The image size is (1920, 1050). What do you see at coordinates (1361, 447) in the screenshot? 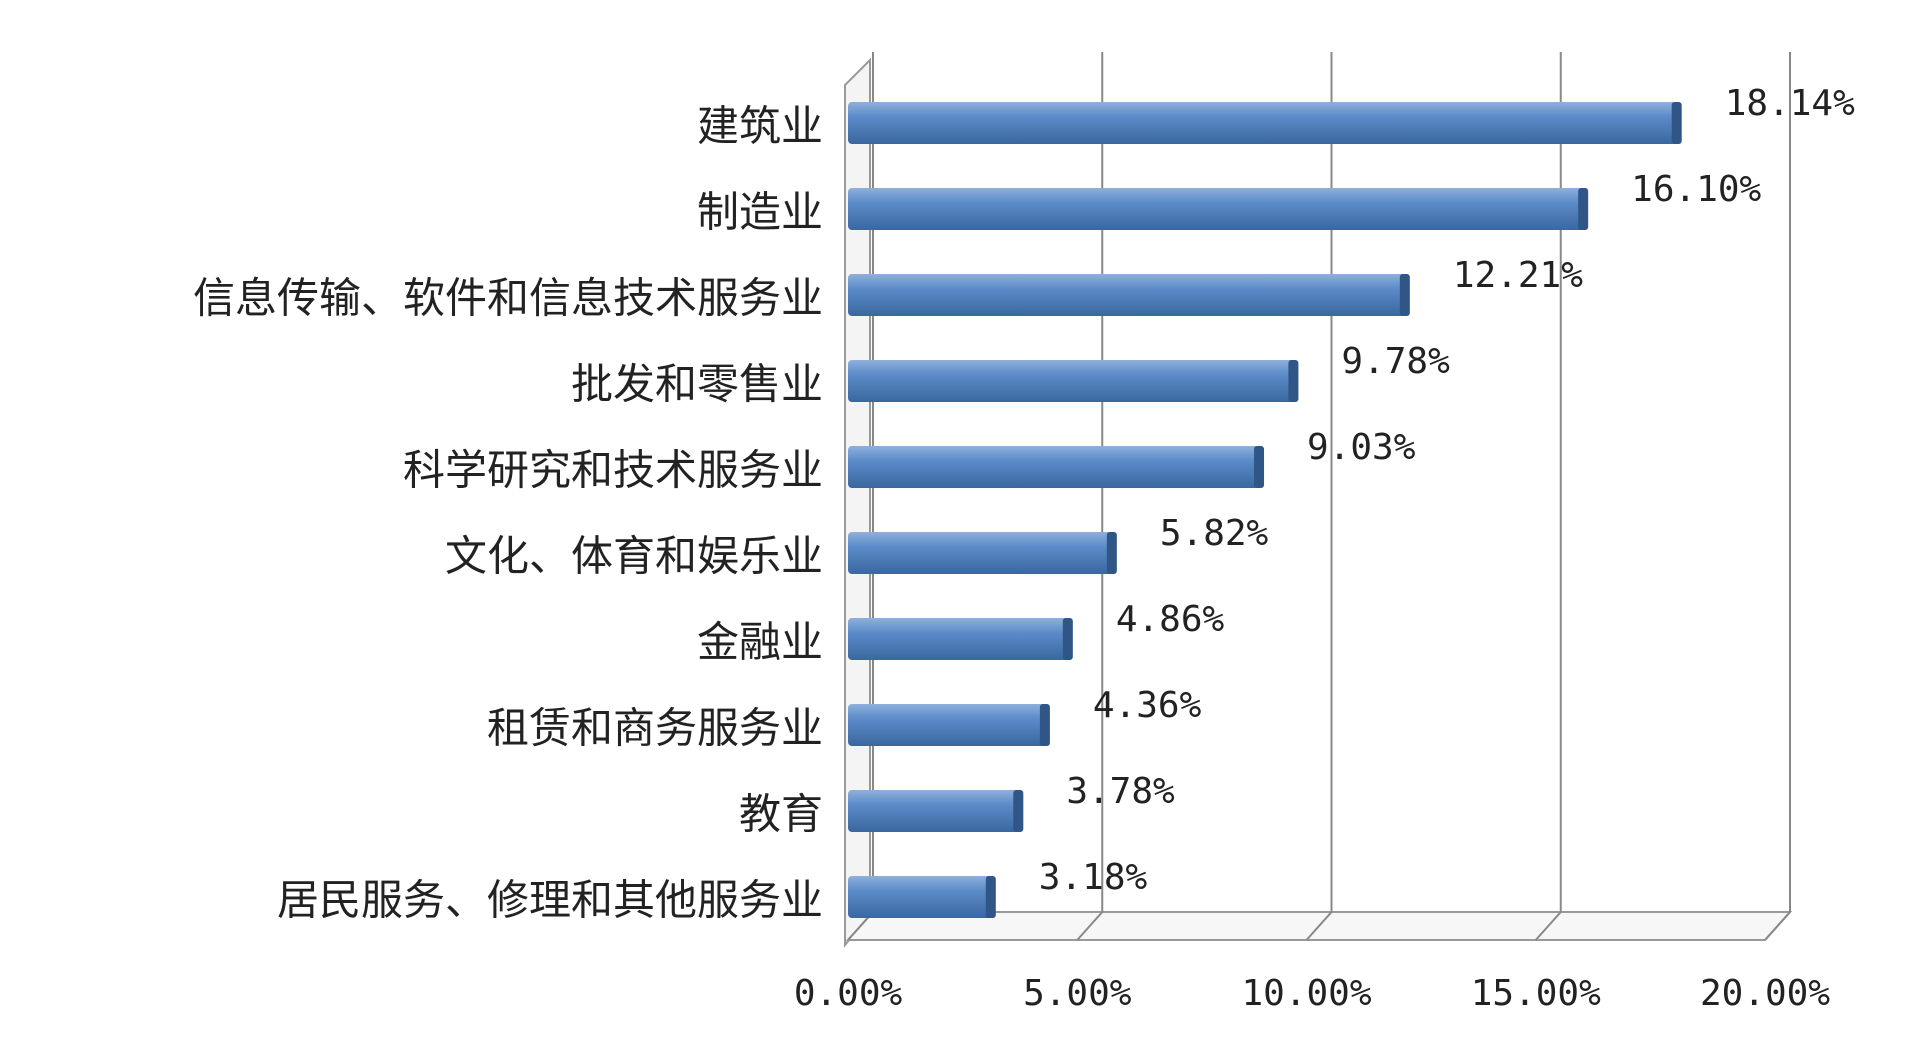
I see `value-label: 9.03%` at bounding box center [1361, 447].